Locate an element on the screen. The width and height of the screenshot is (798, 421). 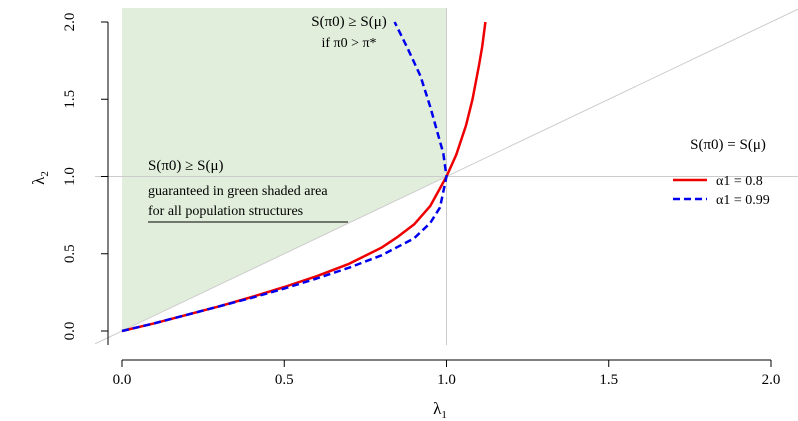
y-tick-label-4: 2.0 is located at coordinates (70, 22).